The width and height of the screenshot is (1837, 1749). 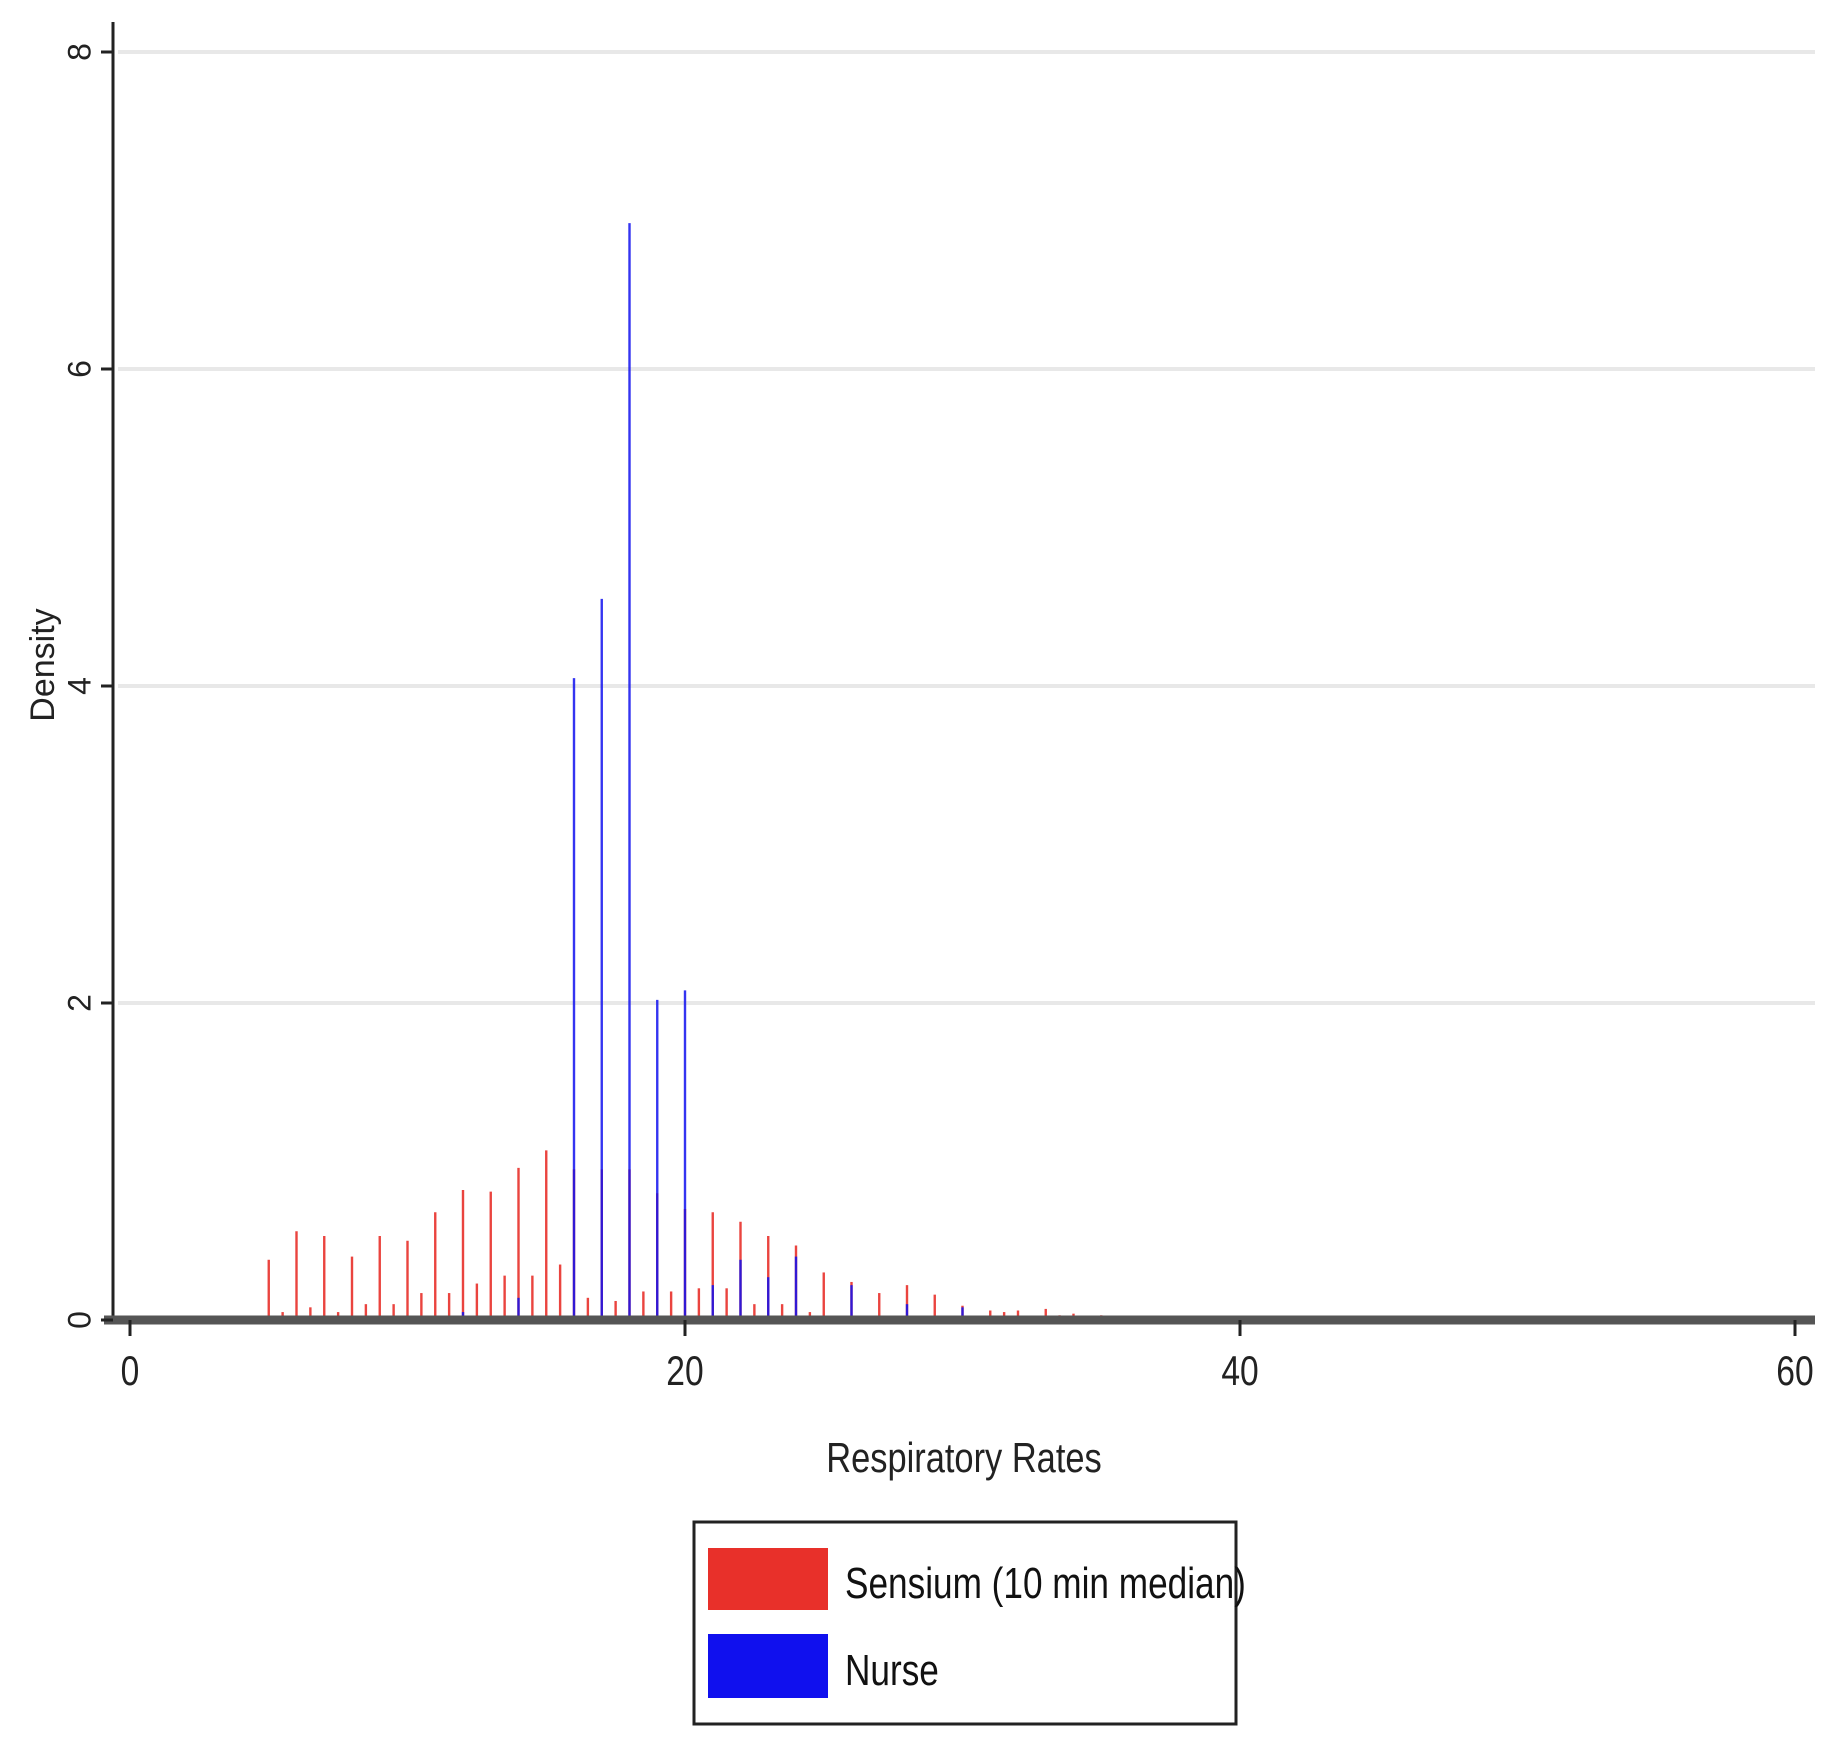 I want to click on y-tick-label-2: 2, so click(x=79, y=1003).